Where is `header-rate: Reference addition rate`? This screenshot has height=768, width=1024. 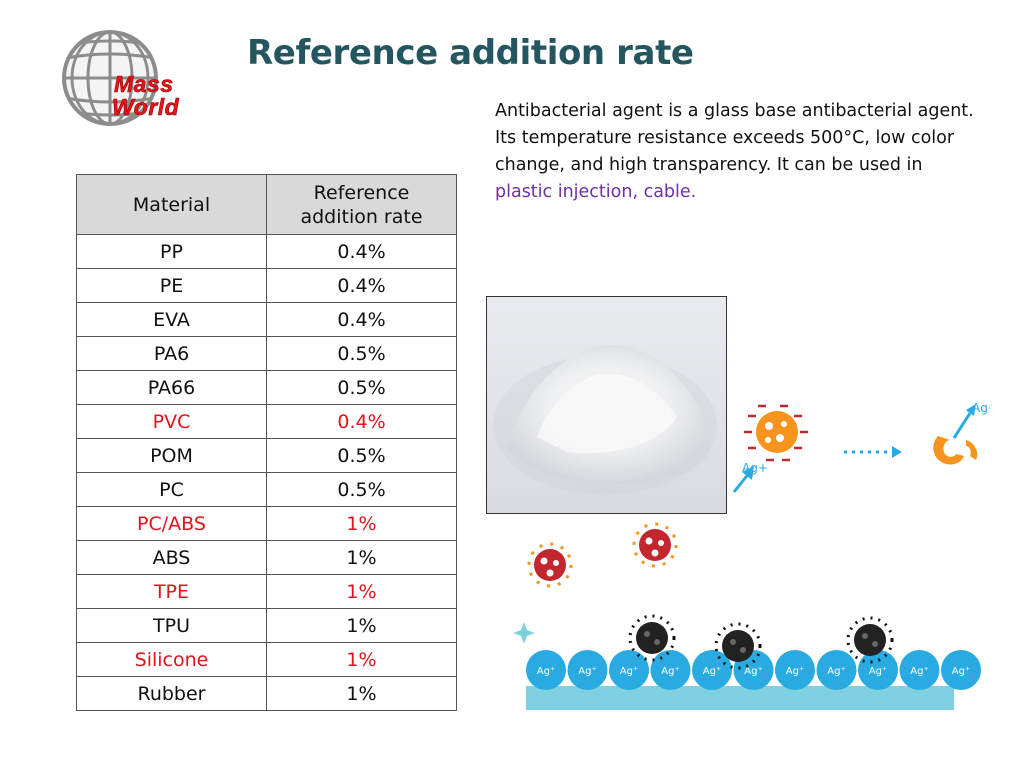
header-rate: Reference addition rate is located at coordinates (361, 204).